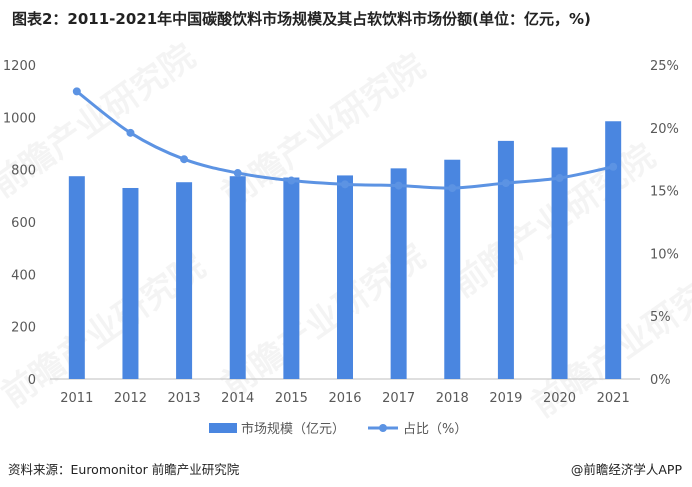 The width and height of the screenshot is (692, 487). What do you see at coordinates (344, 398) in the screenshot?
I see `x-tick-label: 2016` at bounding box center [344, 398].